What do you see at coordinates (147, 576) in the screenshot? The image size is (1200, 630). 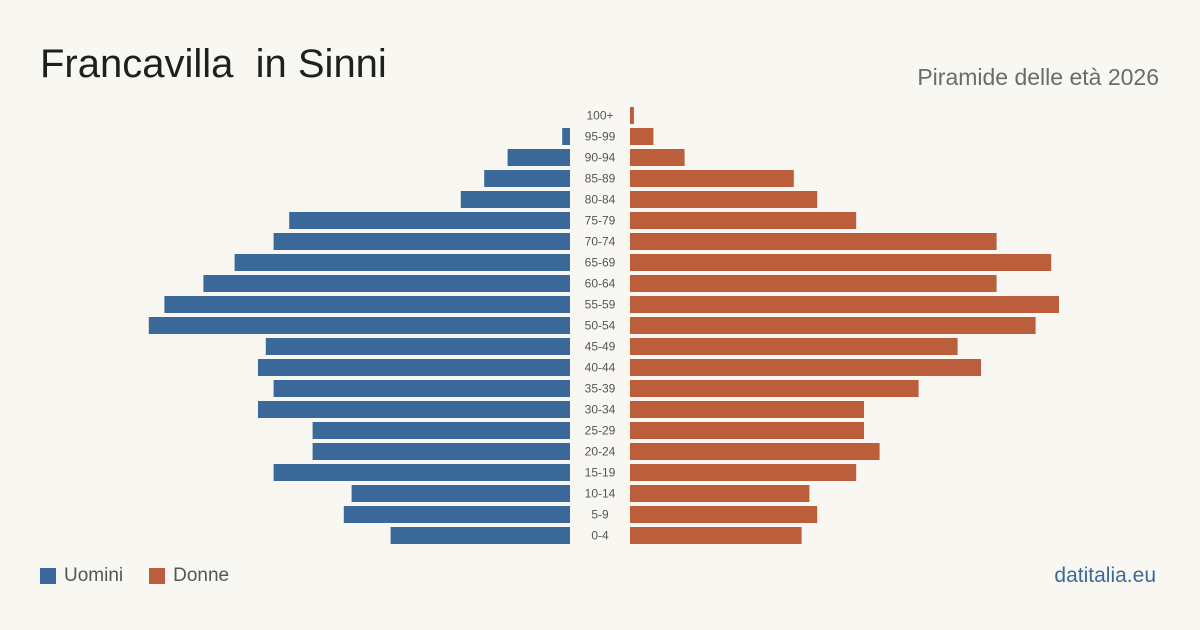 I see `legend: Uomini Donne` at bounding box center [147, 576].